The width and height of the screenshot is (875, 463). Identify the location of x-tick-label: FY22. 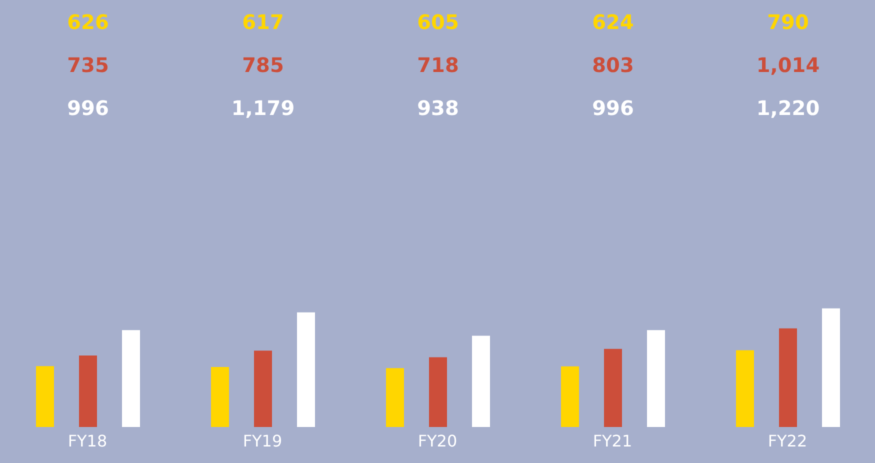
(788, 440).